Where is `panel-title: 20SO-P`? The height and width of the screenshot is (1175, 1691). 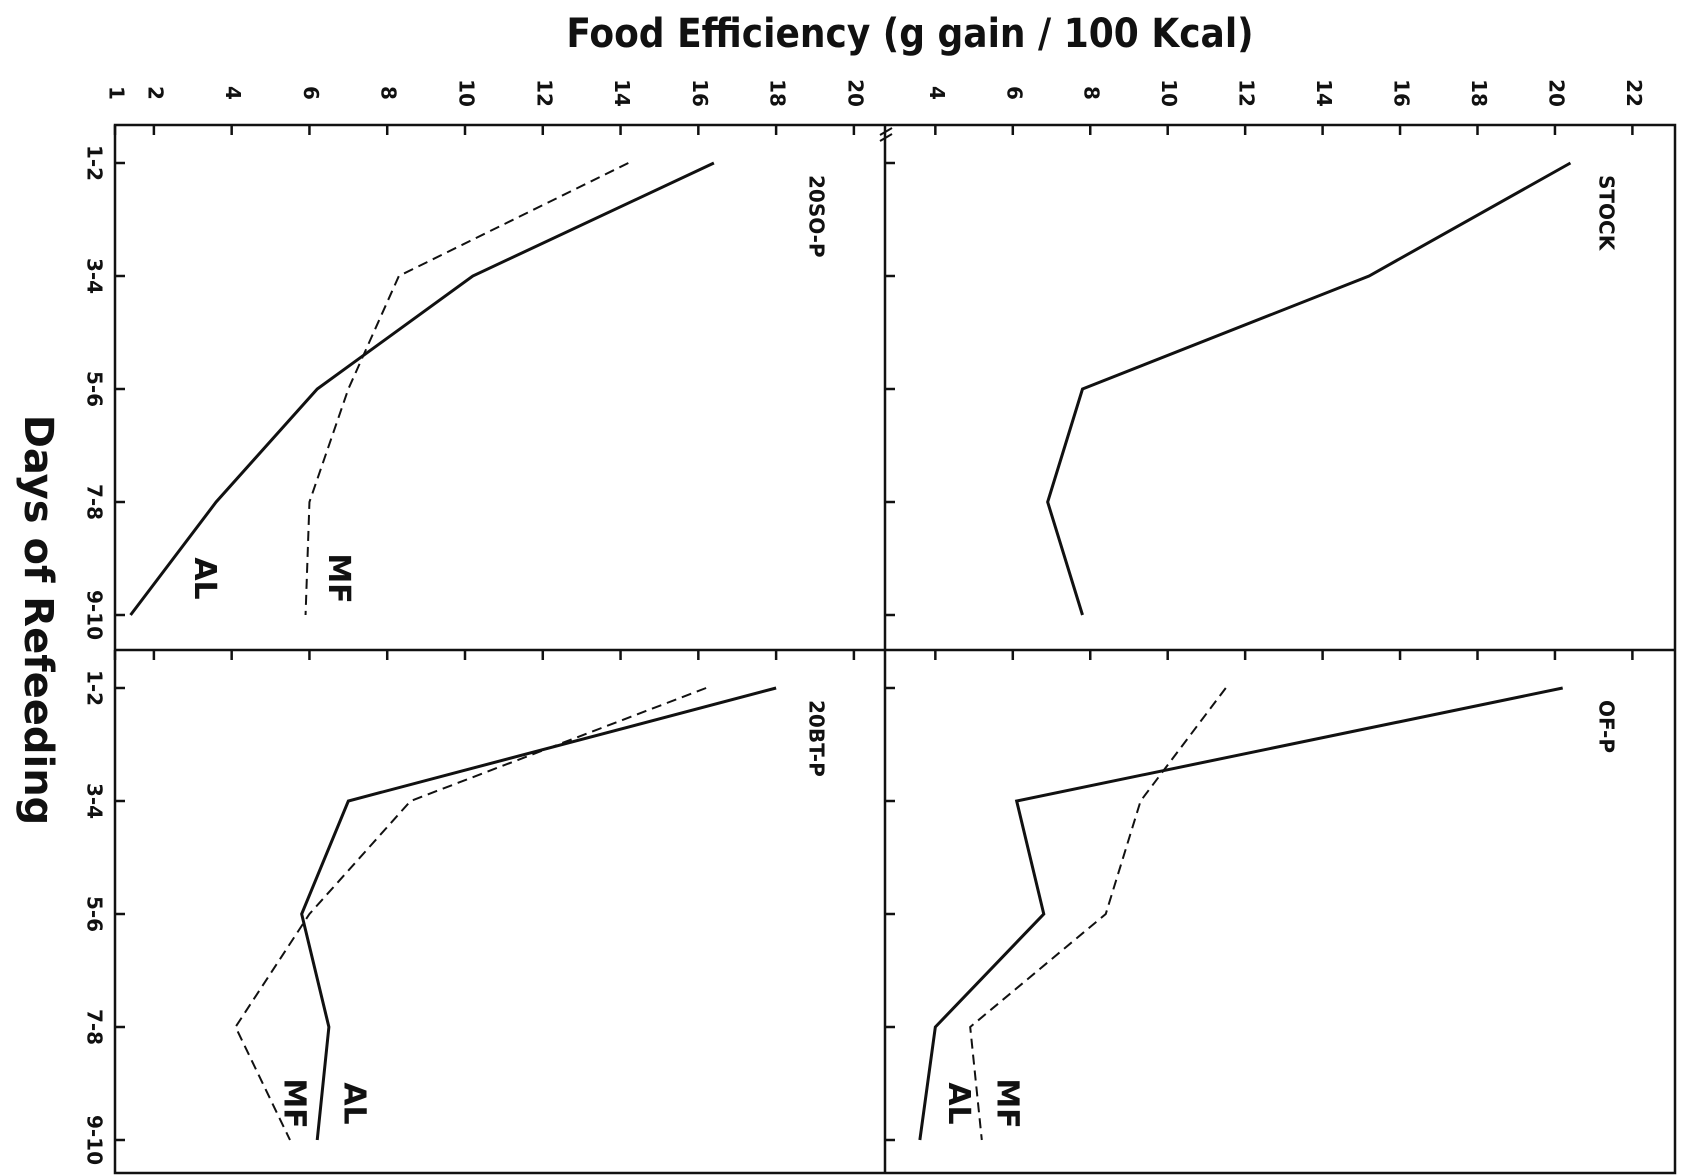
panel-title: 20SO-P is located at coordinates (817, 216).